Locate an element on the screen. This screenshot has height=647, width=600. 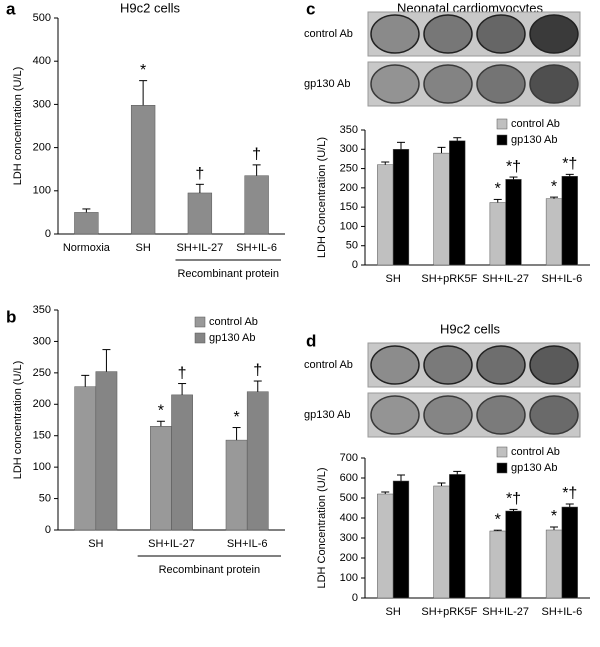
panel-letter: b is located at coordinates (11, 316).